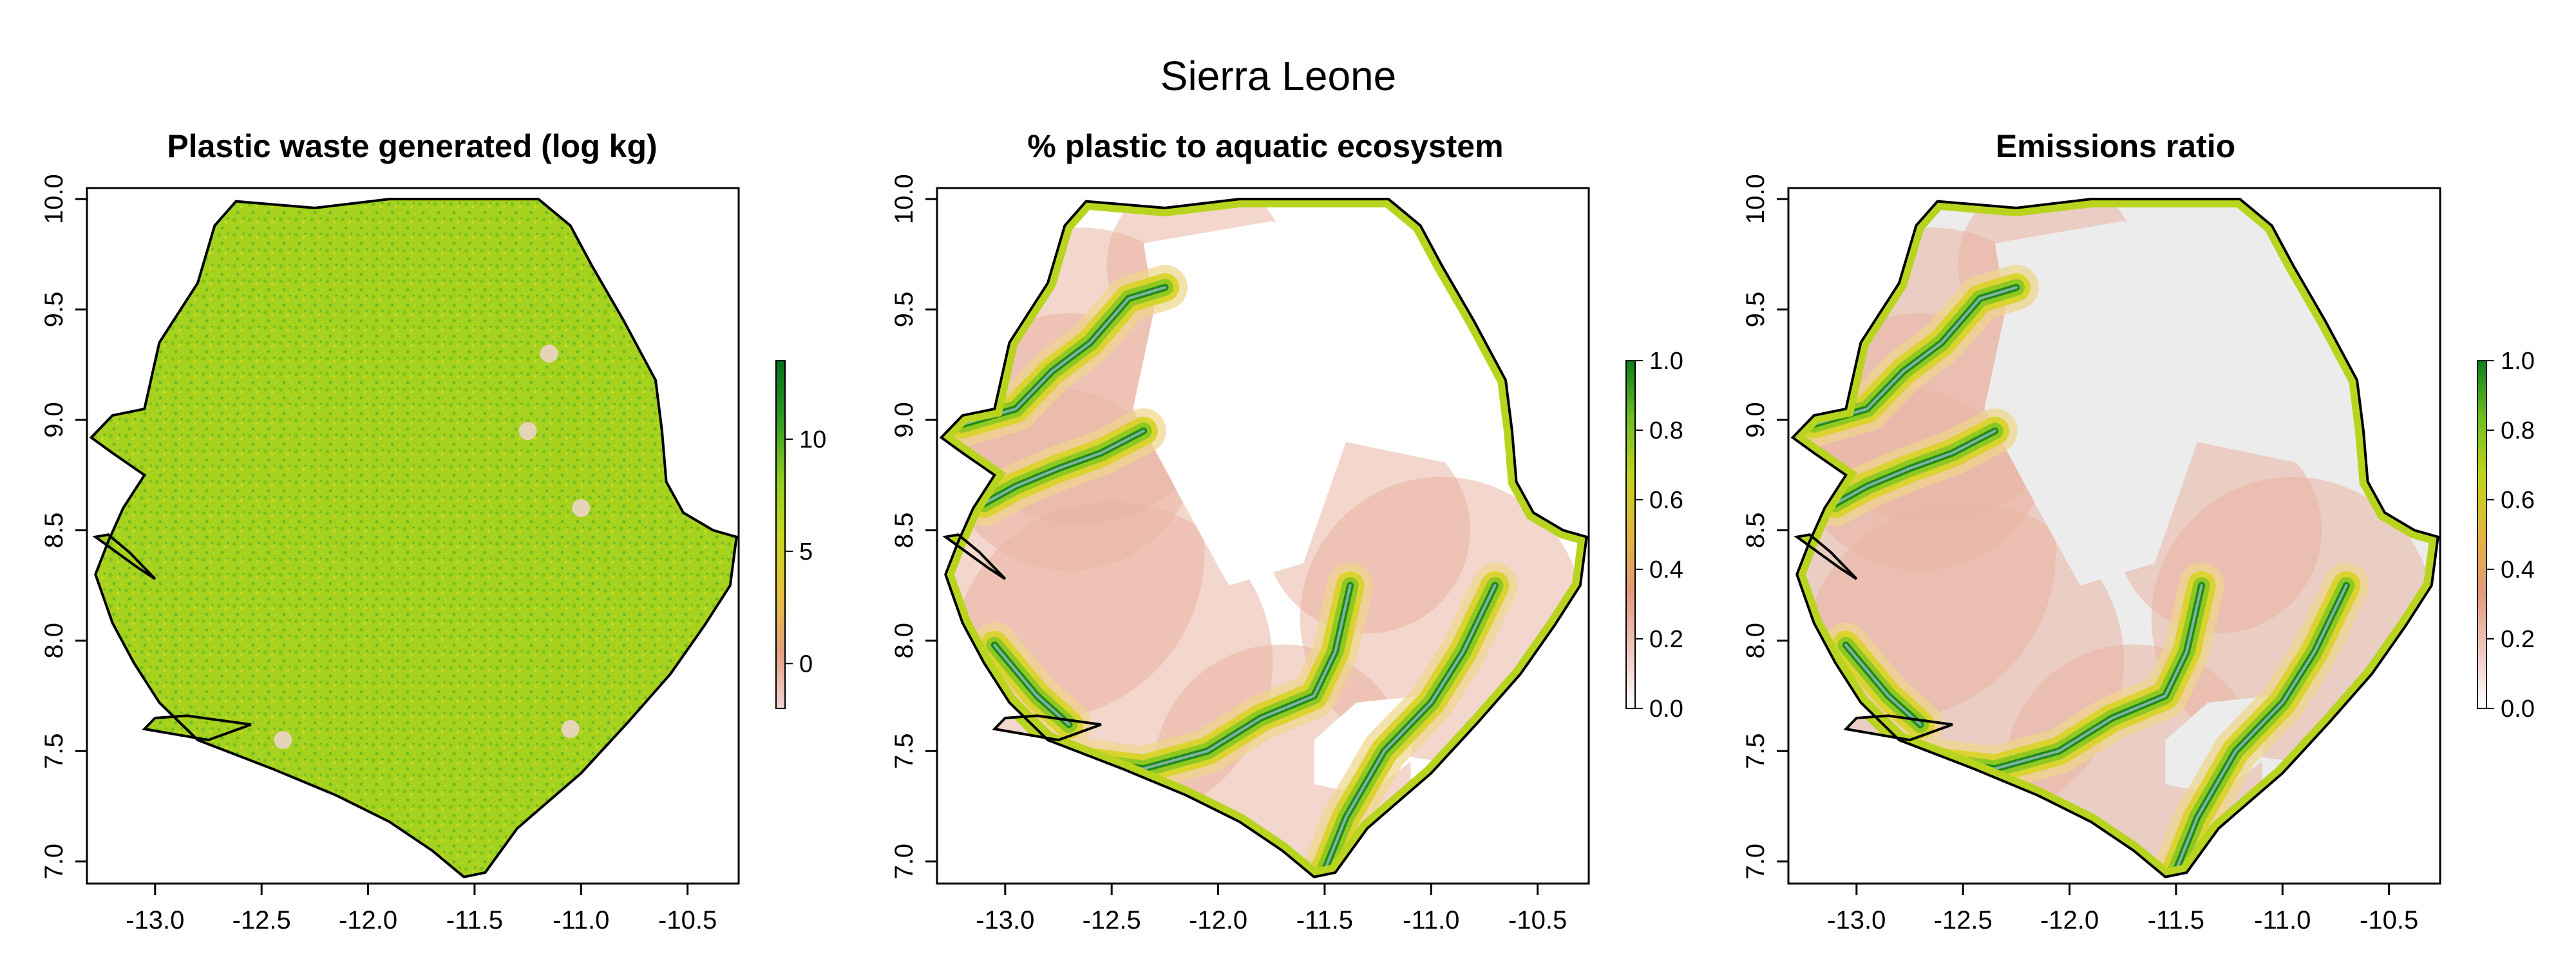  Describe the element at coordinates (412, 146) in the screenshot. I see `panel-title: Plastic waste generated (log kg)` at that location.